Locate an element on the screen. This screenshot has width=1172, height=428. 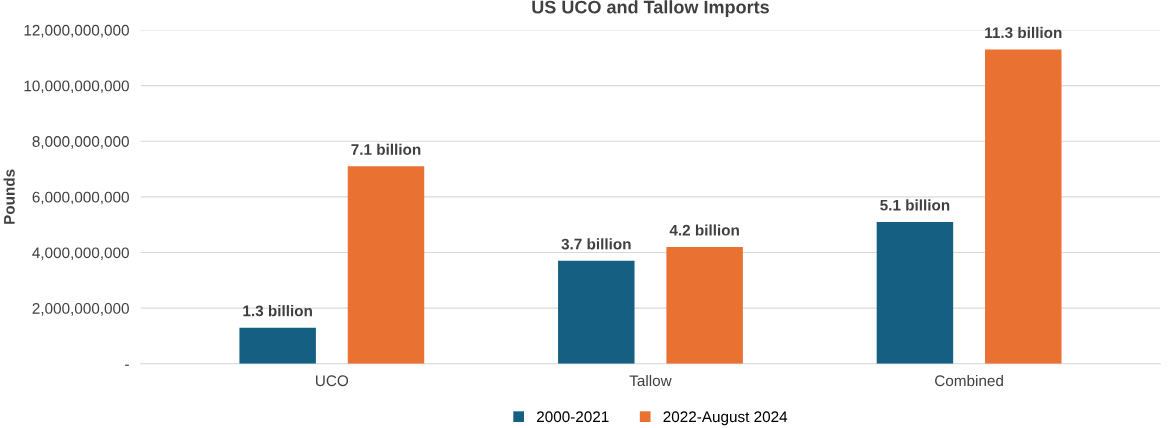
y-tick-label: 4,000,000,000 is located at coordinates (80, 254).